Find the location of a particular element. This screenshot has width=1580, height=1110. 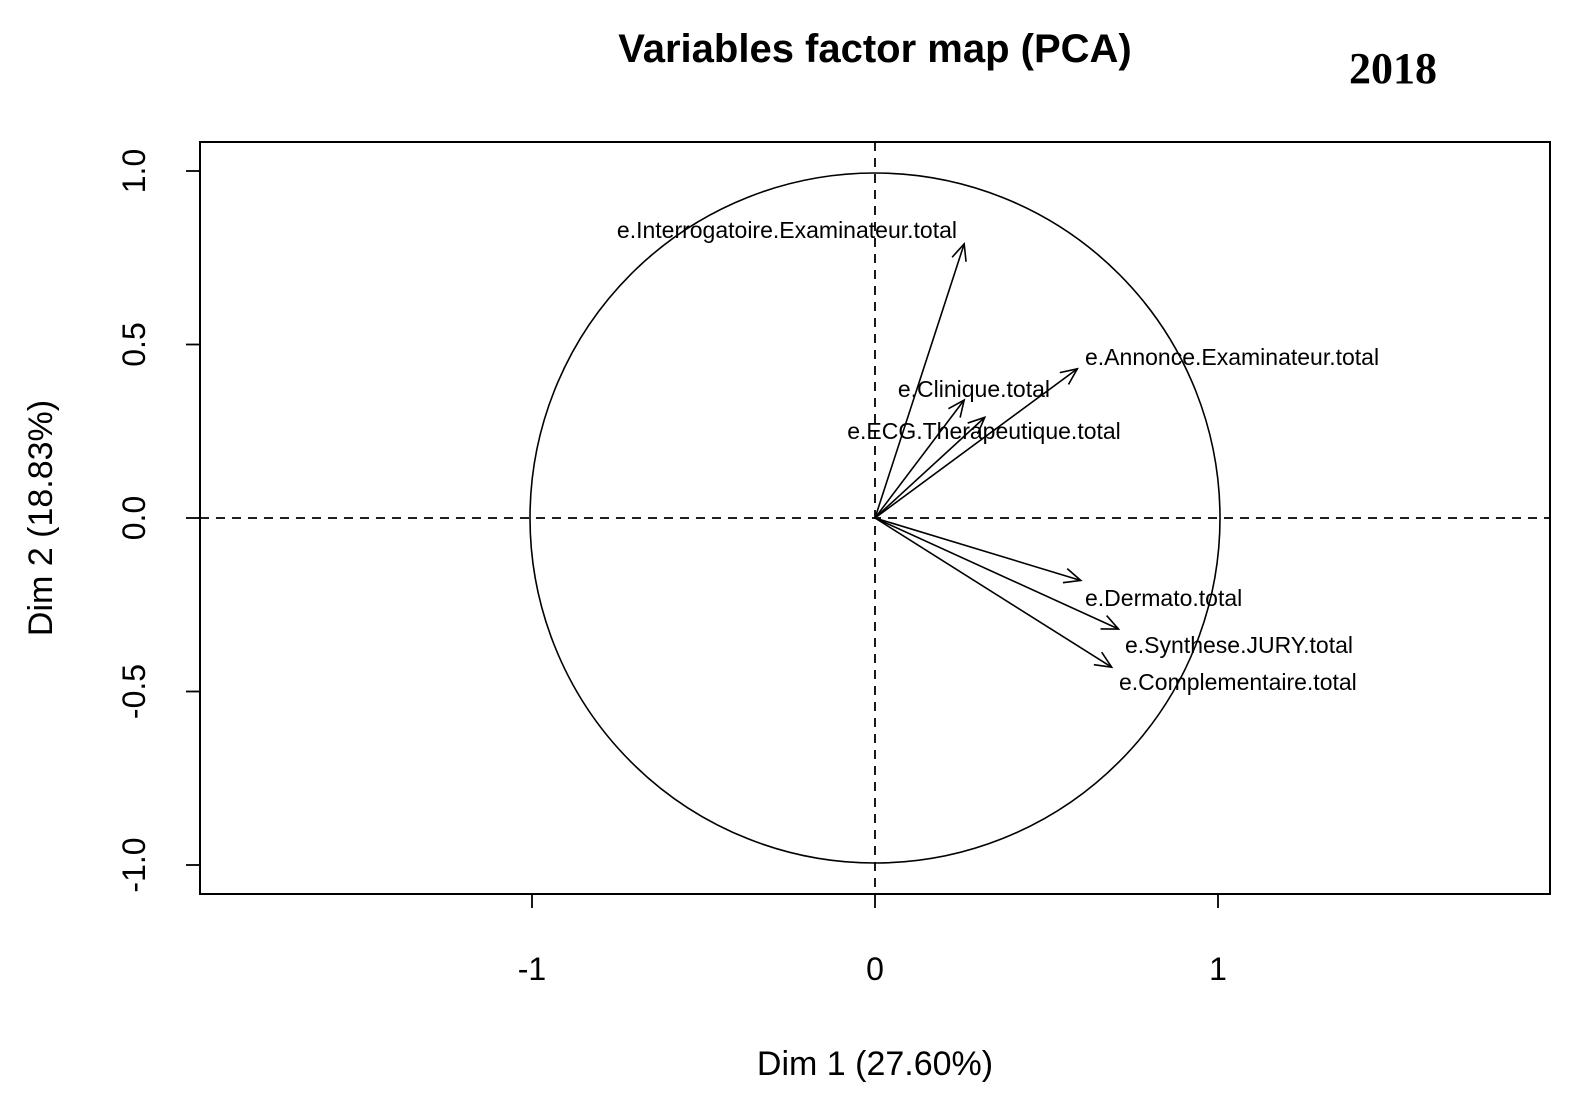

variable-label: e.Complementaire.total is located at coordinates (1238, 682).